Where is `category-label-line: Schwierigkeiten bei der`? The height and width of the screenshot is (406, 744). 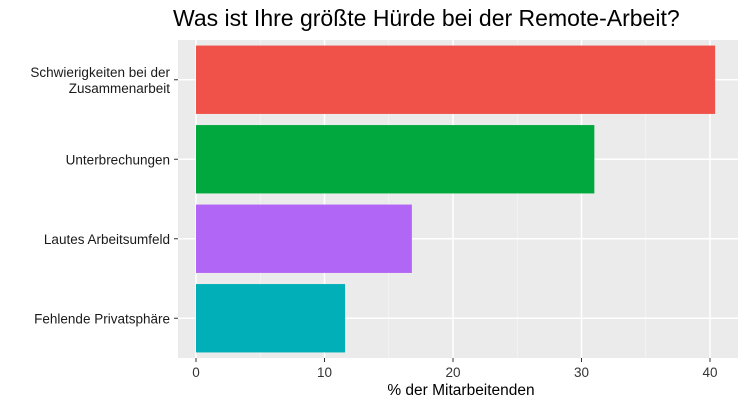
category-label-line: Schwierigkeiten bei der is located at coordinates (100, 72).